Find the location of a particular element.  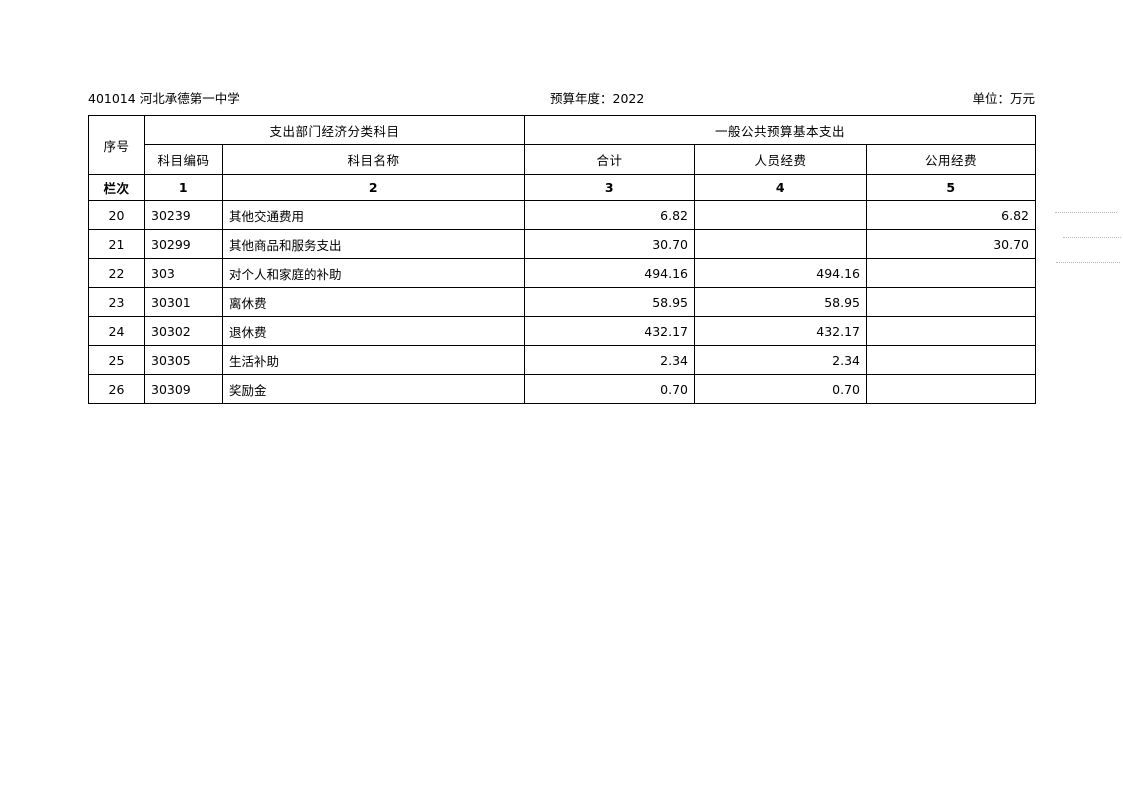

column-header-sequence: 序号 is located at coordinates (116, 145).